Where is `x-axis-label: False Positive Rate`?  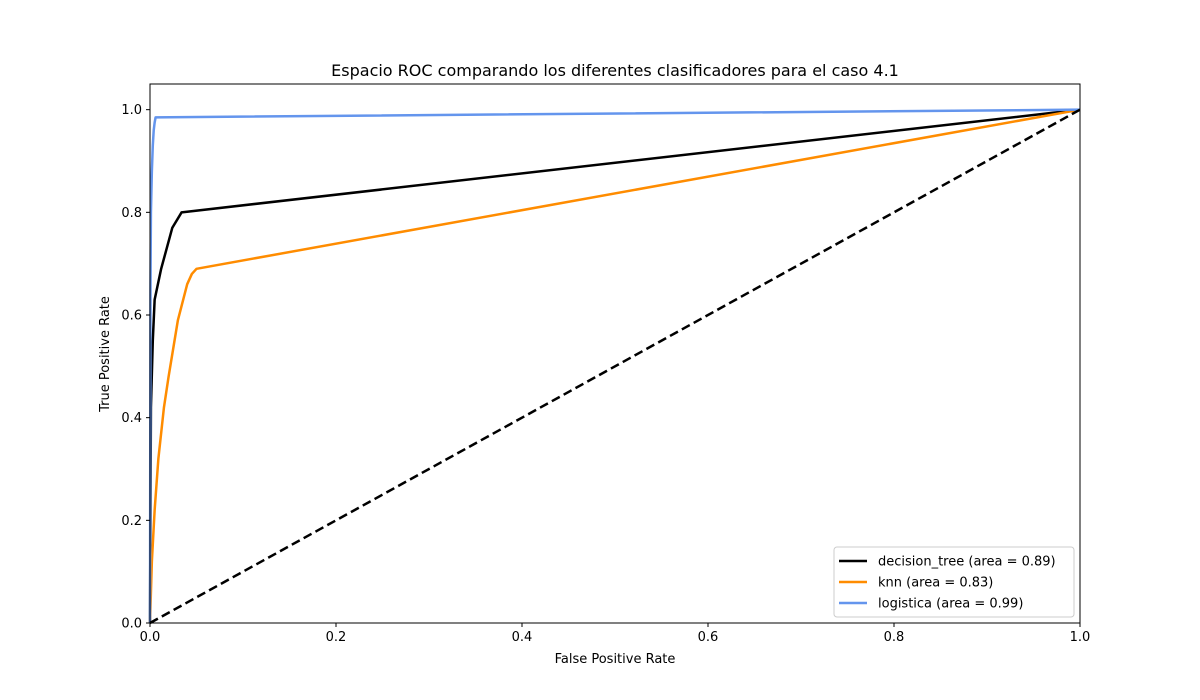 x-axis-label: False Positive Rate is located at coordinates (615, 659).